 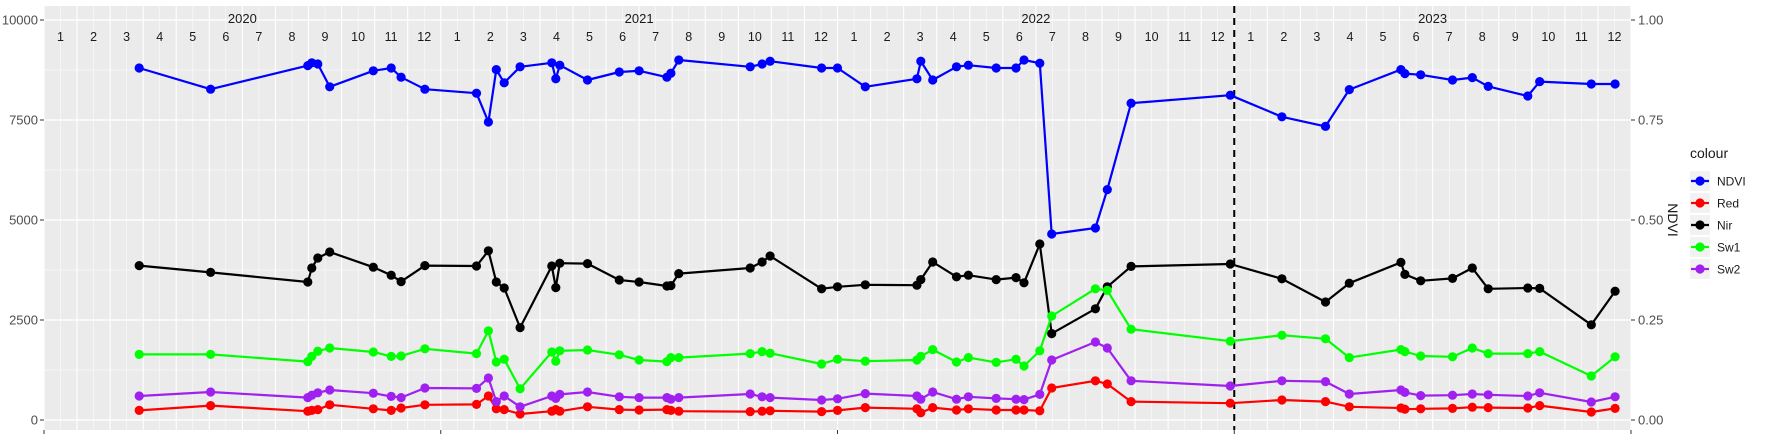 I want to click on legend-label-red: Red, so click(x=1728, y=204).